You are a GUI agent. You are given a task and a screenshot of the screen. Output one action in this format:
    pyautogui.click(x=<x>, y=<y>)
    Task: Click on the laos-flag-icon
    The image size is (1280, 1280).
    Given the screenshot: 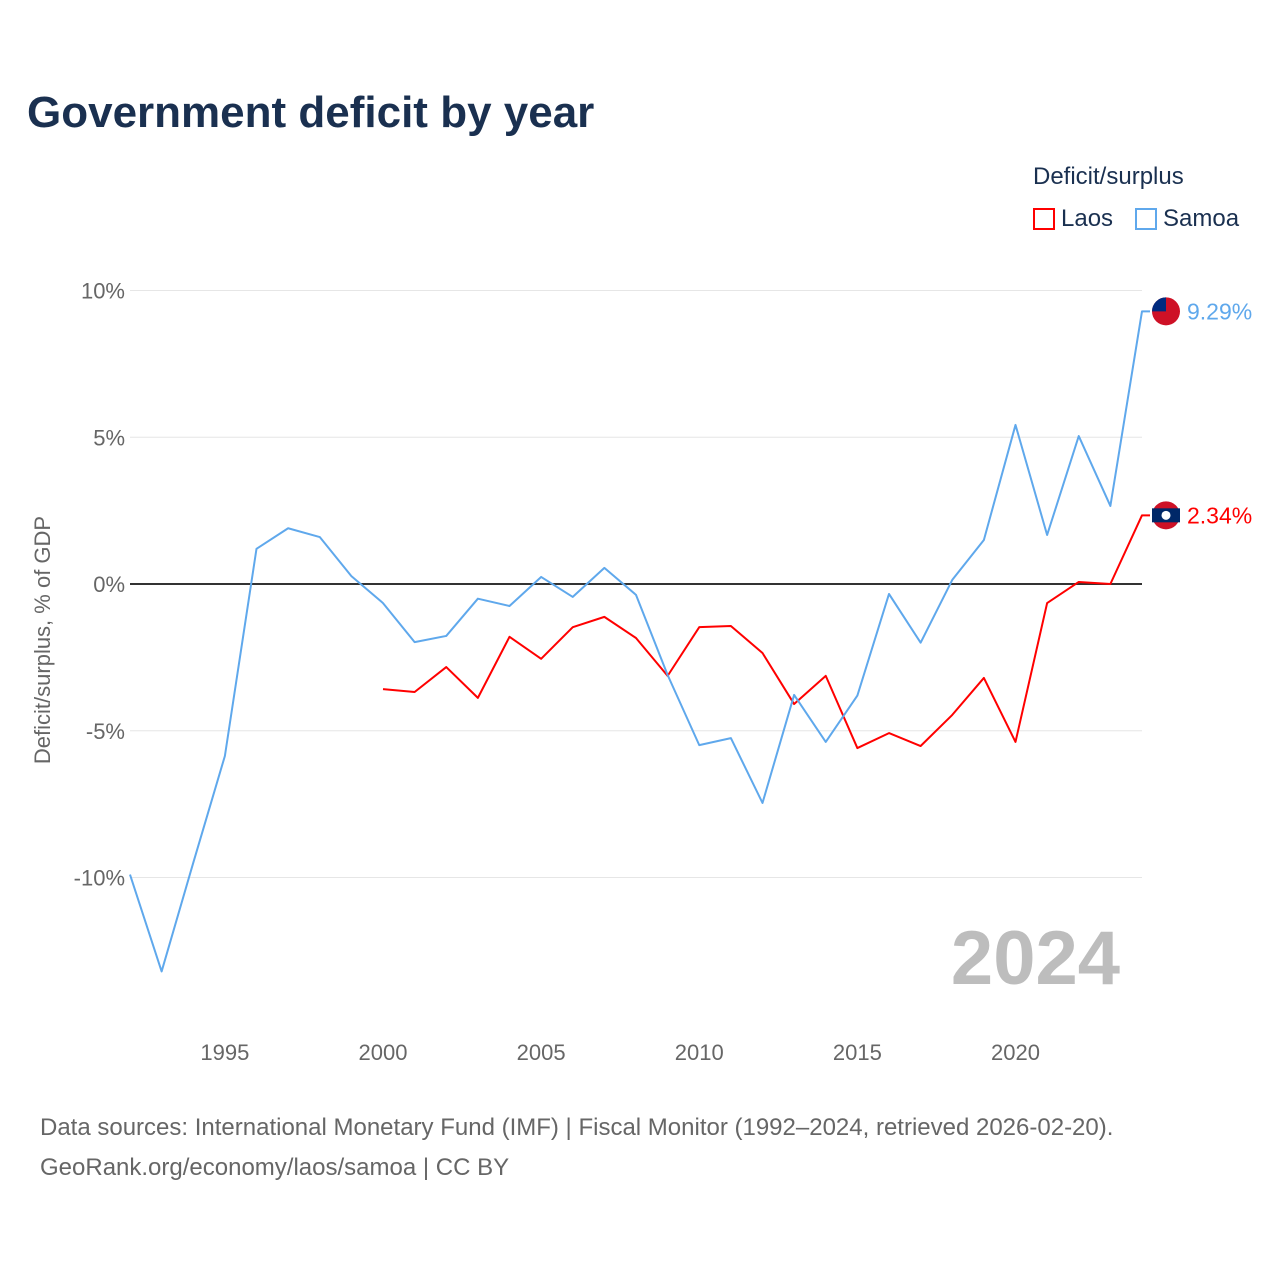 What is the action you would take?
    pyautogui.click(x=1166, y=515)
    